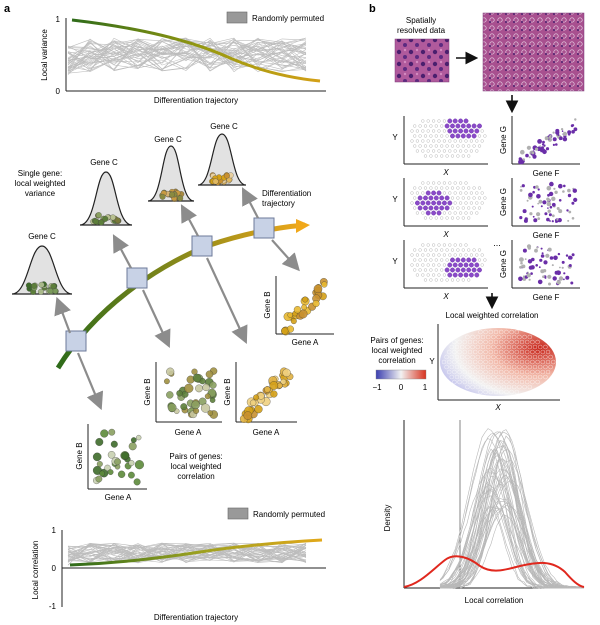  What do you see at coordinates (432, 361) in the screenshot?
I see `heatmap-y-label: Y` at bounding box center [432, 361].